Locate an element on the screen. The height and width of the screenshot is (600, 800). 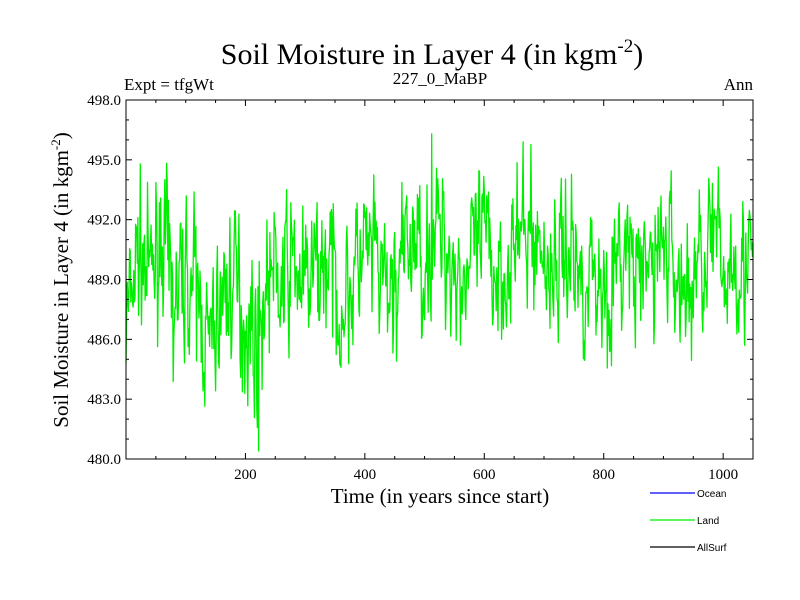
y-tick-label: 483.0 is located at coordinates (104, 400).